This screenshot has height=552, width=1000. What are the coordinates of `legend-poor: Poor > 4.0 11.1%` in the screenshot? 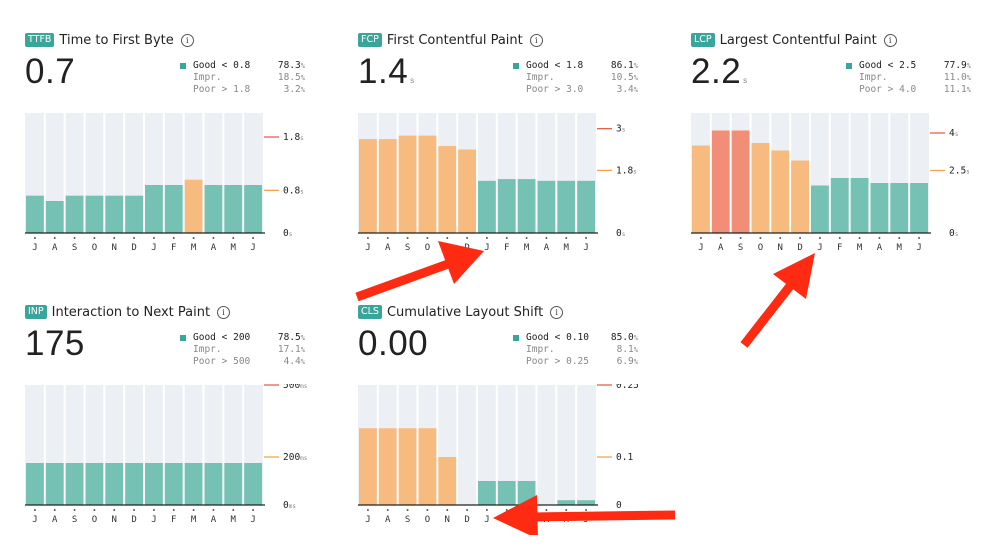 It's located at (909, 90).